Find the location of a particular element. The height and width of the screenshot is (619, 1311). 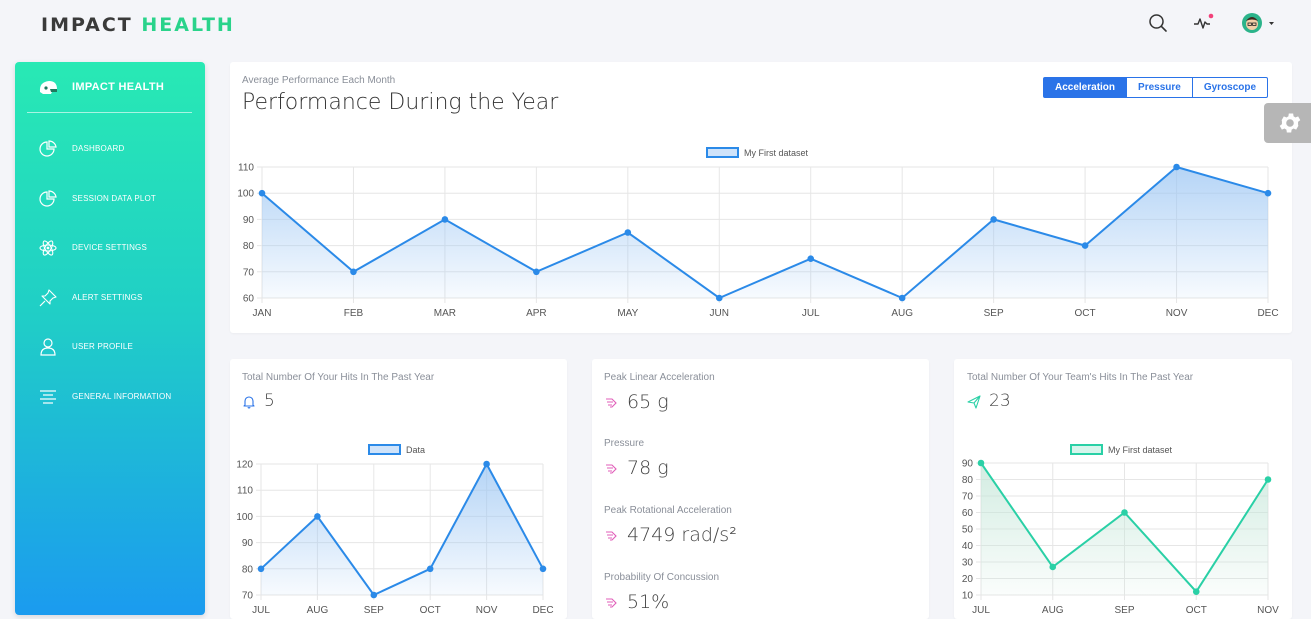

x-tick-label: MAR is located at coordinates (445, 313).